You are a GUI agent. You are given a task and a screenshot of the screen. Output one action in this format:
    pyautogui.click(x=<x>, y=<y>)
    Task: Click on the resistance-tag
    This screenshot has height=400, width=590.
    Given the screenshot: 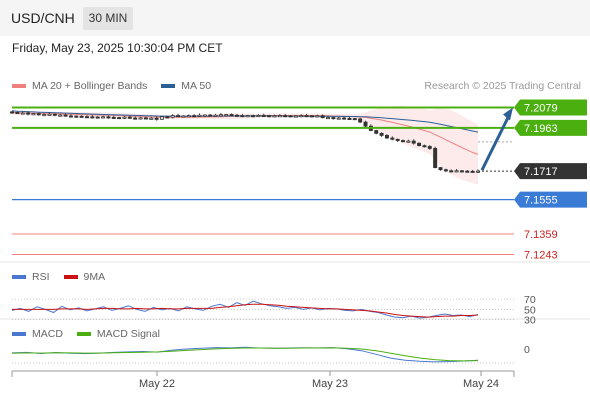 What is the action you would take?
    pyautogui.click(x=550, y=107)
    